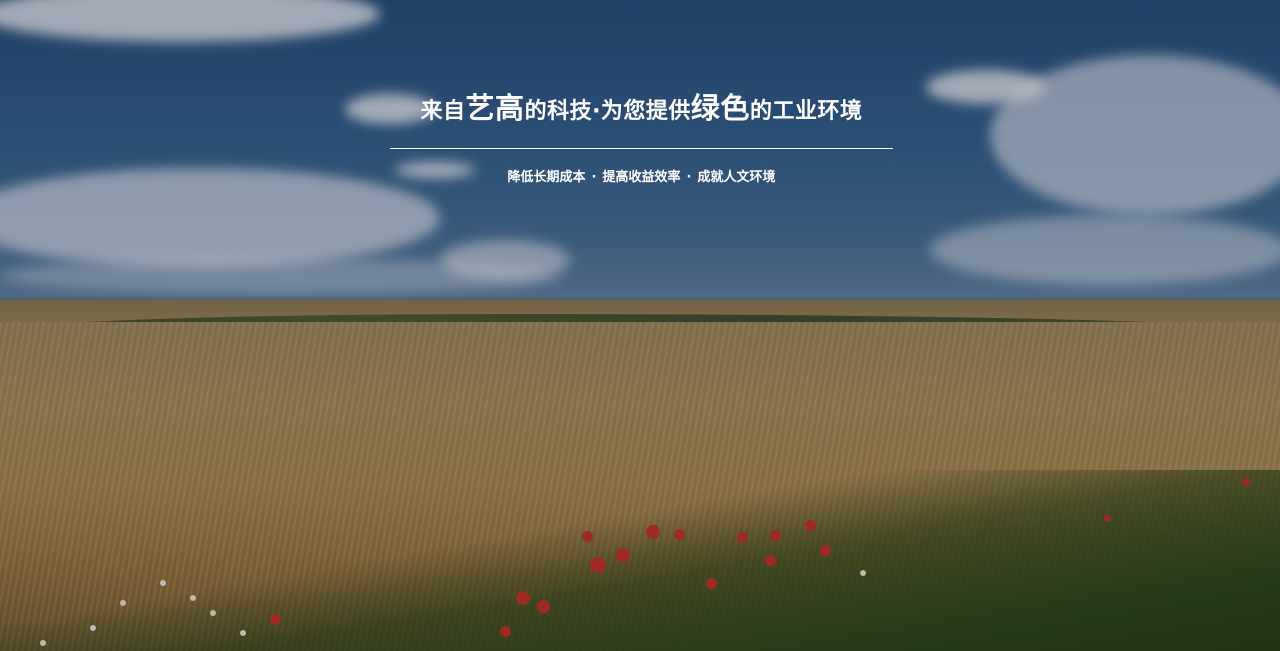  I want to click on headline-accent: 绿色, so click(720, 108).